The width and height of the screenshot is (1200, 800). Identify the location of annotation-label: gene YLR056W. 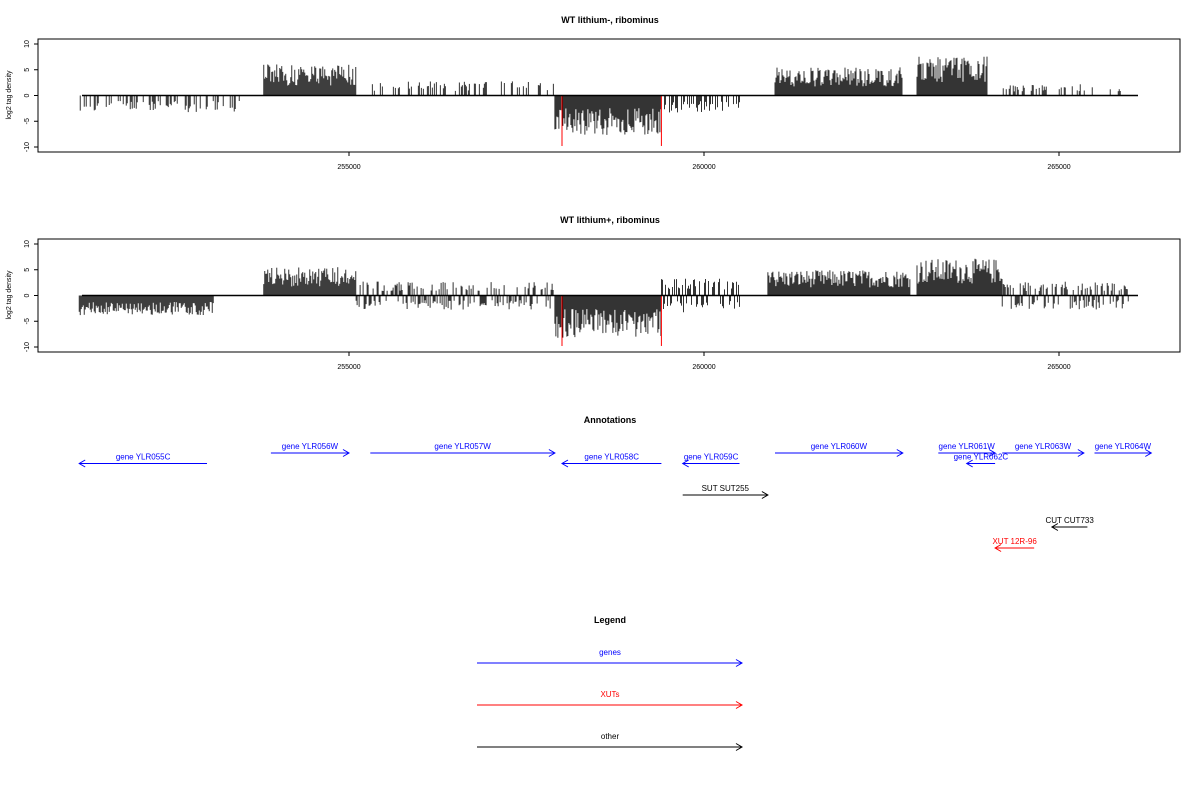
(310, 446).